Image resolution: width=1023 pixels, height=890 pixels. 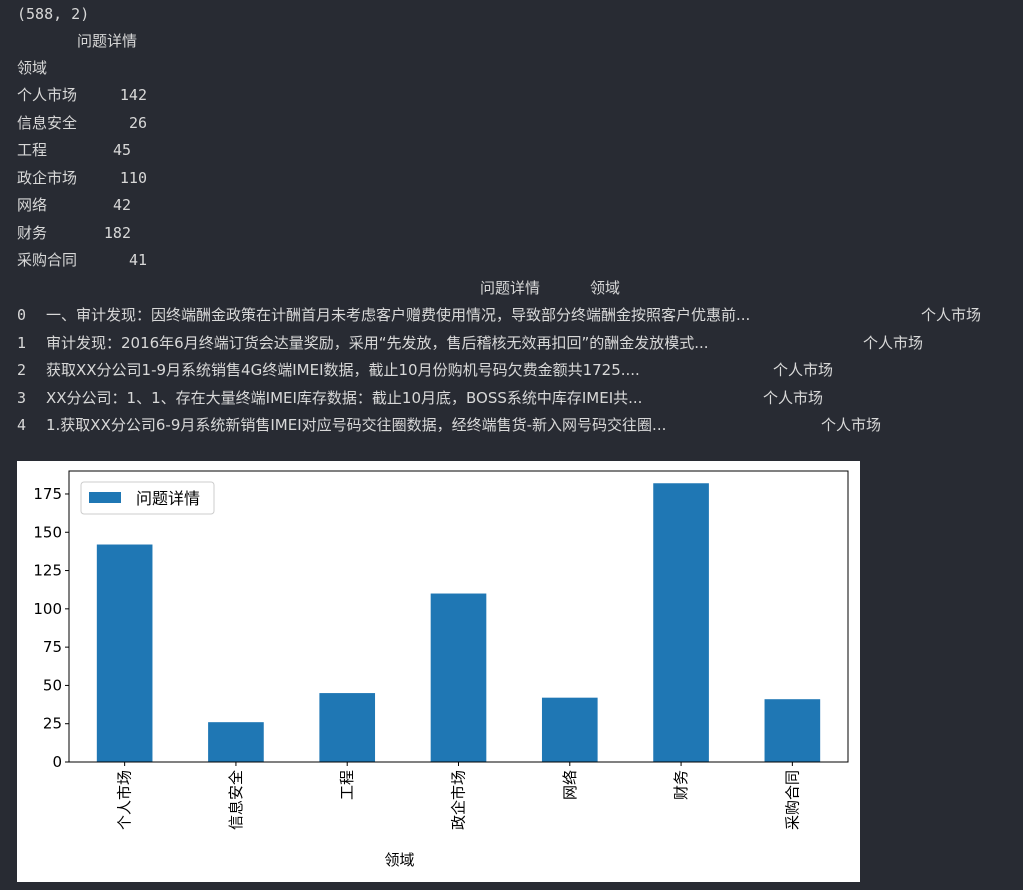 I want to click on value-count-label: 采购合同, so click(x=47, y=260).